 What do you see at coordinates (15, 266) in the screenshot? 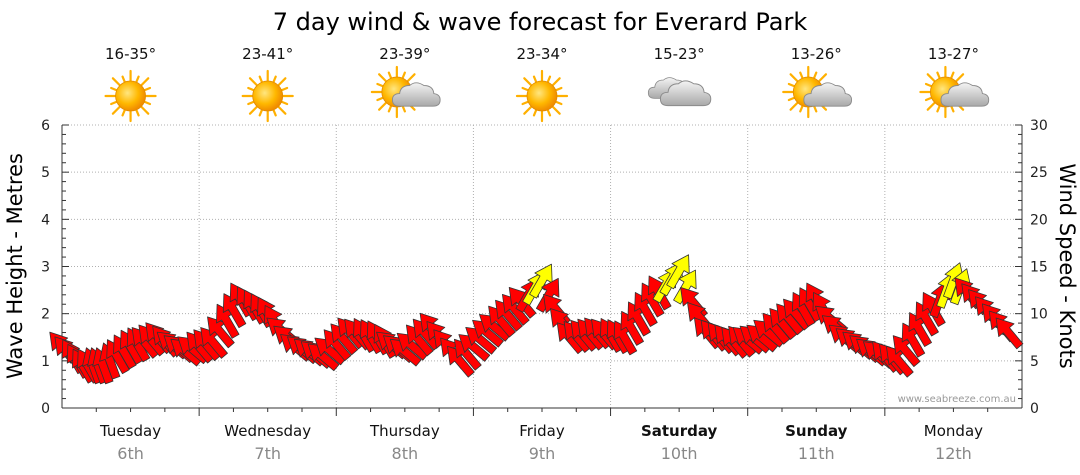
I see `left-axis-label: Wave Height - Metres` at bounding box center [15, 266].